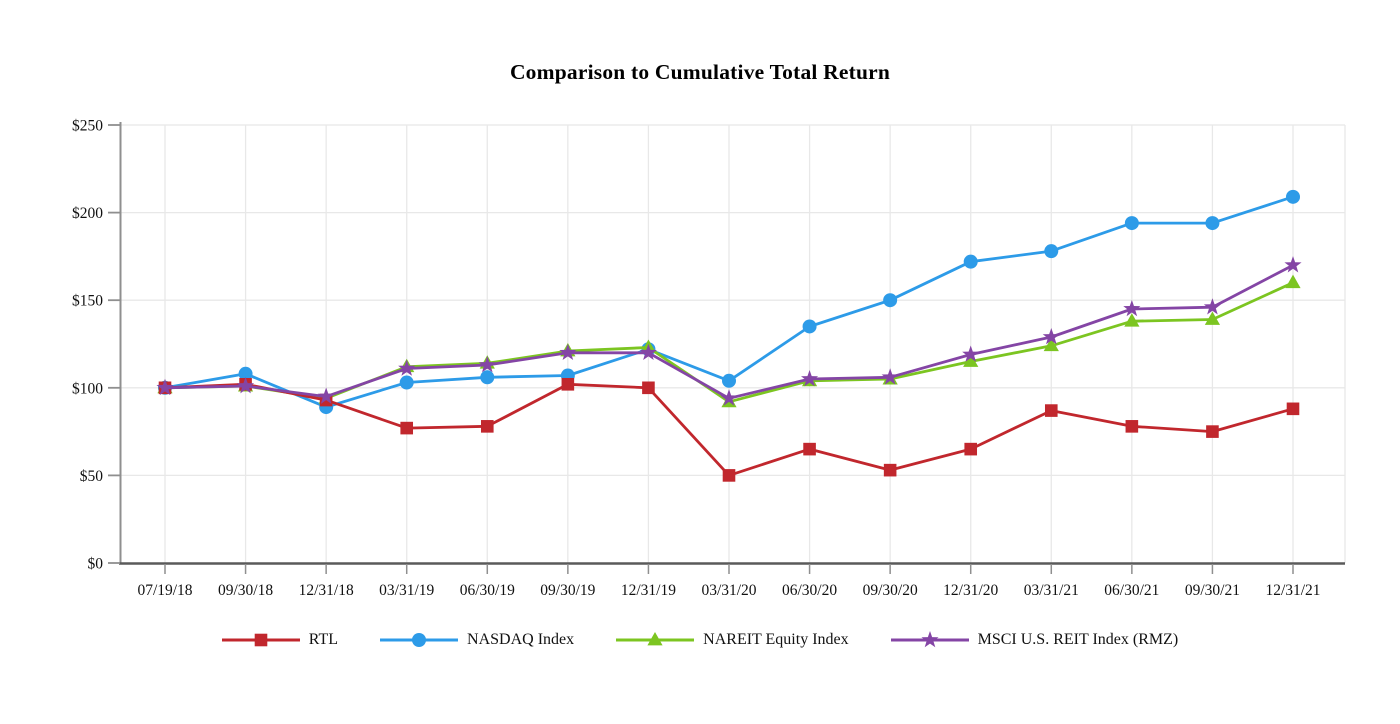 This screenshot has height=724, width=1400. I want to click on y-tick-label: $250, so click(87, 126).